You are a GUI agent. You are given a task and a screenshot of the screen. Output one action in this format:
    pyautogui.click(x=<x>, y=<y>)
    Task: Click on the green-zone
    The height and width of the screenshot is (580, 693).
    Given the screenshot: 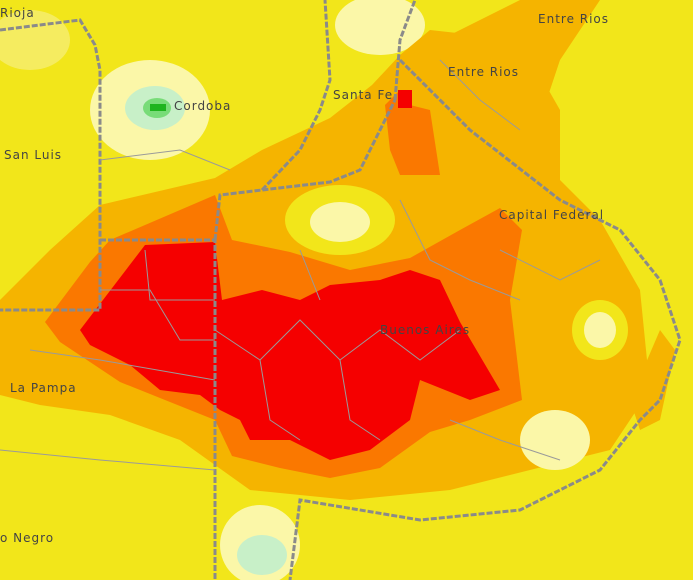 What is the action you would take?
    pyautogui.click(x=158, y=107)
    